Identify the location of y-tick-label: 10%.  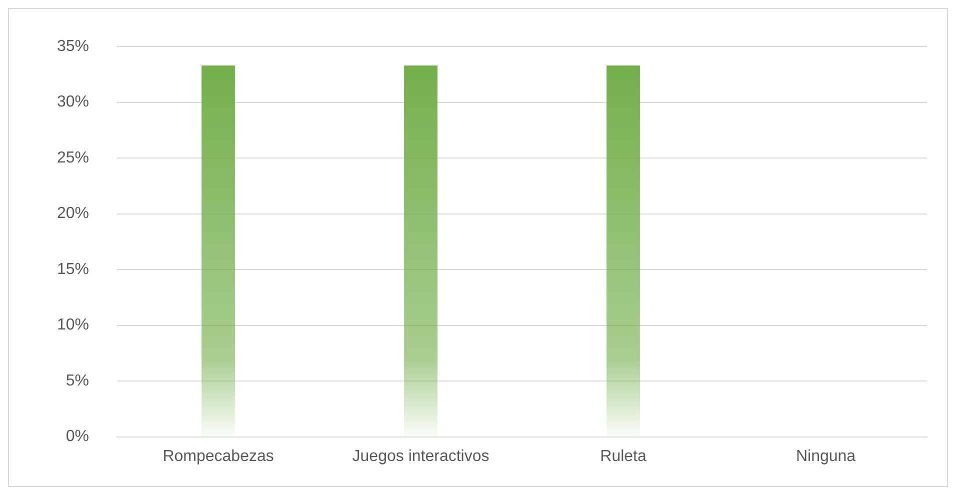
(73, 325).